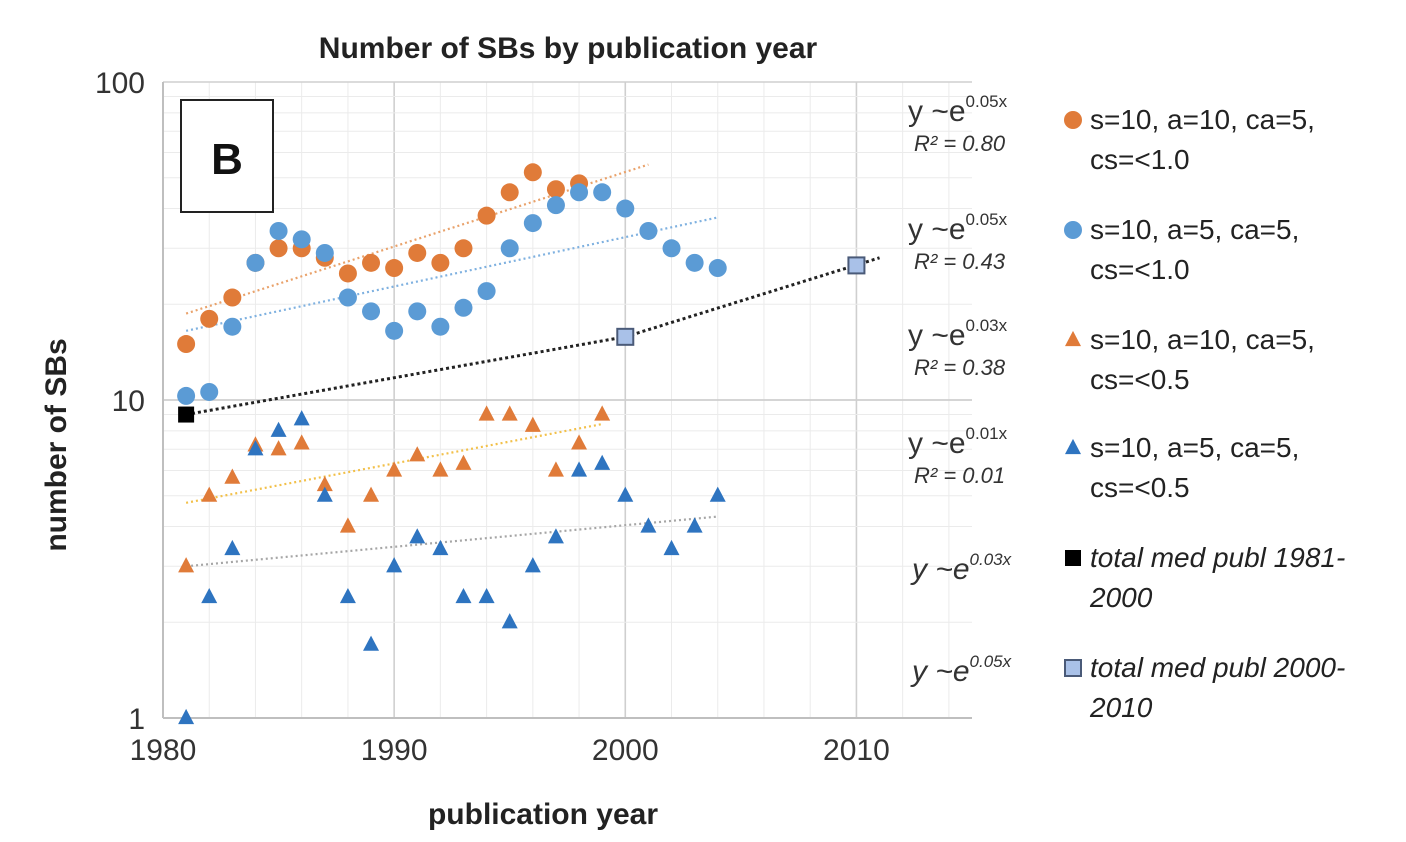  Describe the element at coordinates (543, 814) in the screenshot. I see `x-axis-label: publication year` at that location.